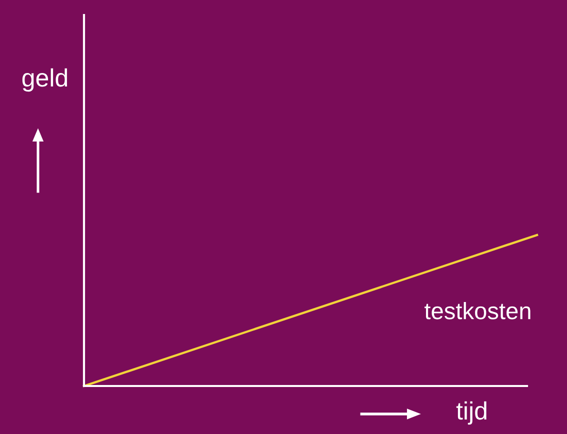  What do you see at coordinates (45, 80) in the screenshot?
I see `text: geld` at bounding box center [45, 80].